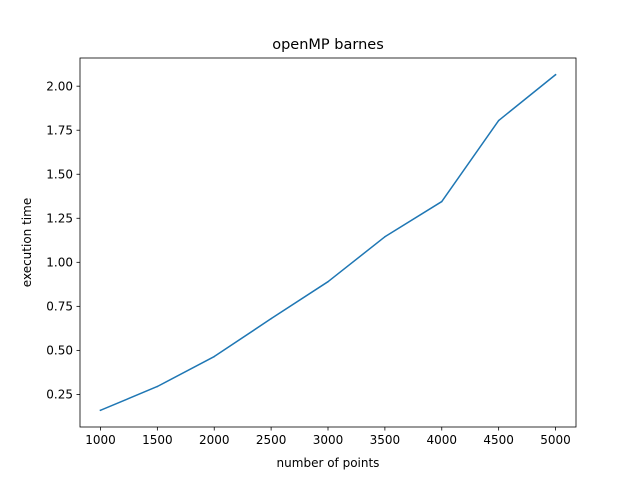  What do you see at coordinates (328, 45) in the screenshot?
I see `chart-title: openMP barnes` at bounding box center [328, 45].